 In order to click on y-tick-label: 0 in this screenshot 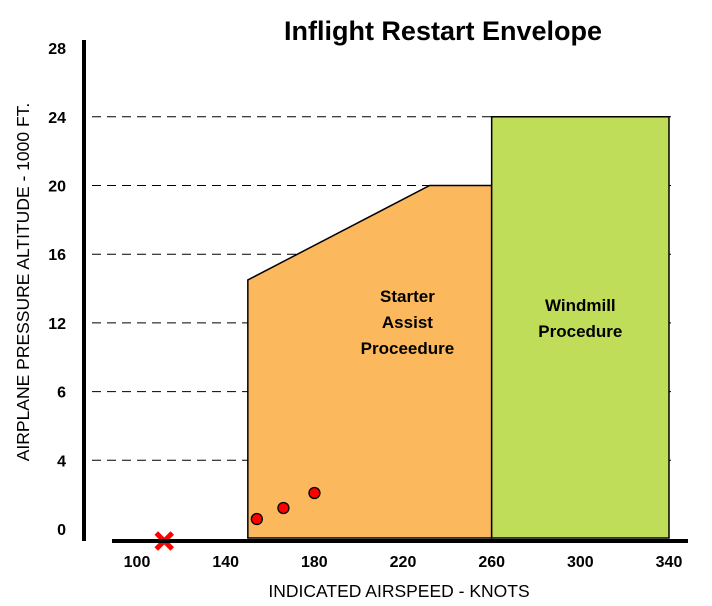, I will do `click(61, 530)`.